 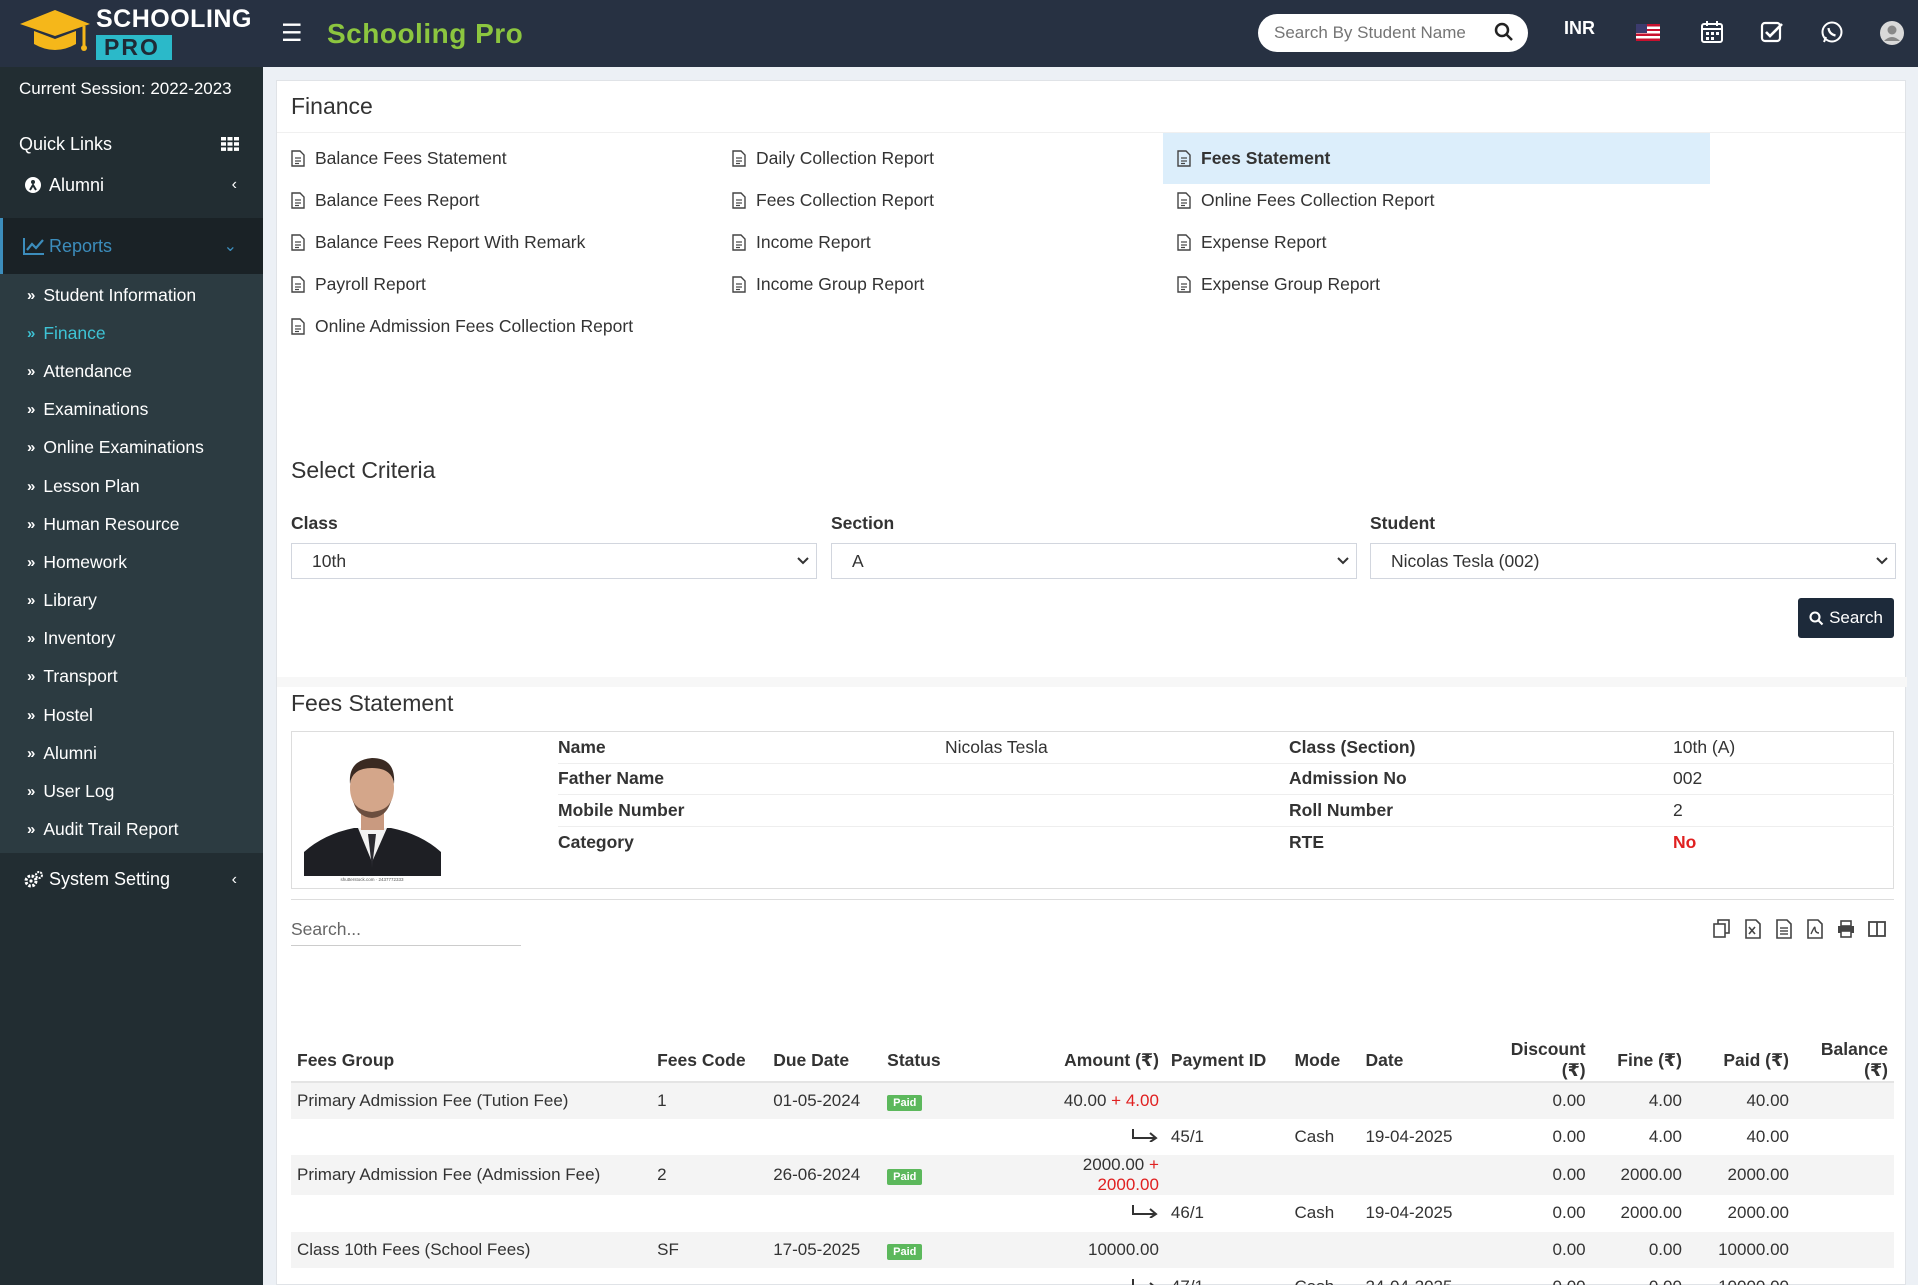 What do you see at coordinates (1784, 929) in the screenshot?
I see `csv-icon` at bounding box center [1784, 929].